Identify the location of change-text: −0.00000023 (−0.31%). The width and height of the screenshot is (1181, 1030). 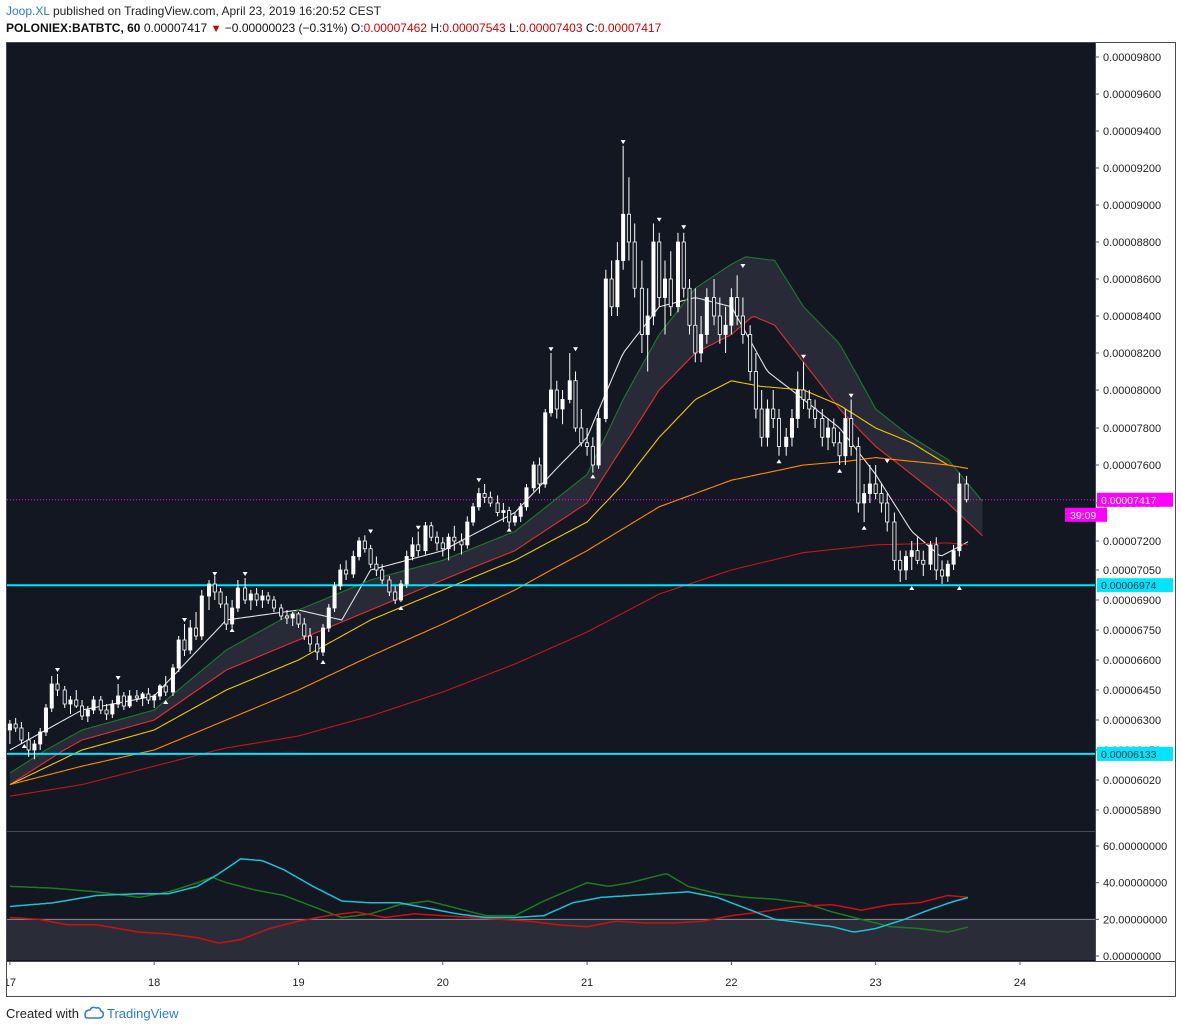
(286, 28).